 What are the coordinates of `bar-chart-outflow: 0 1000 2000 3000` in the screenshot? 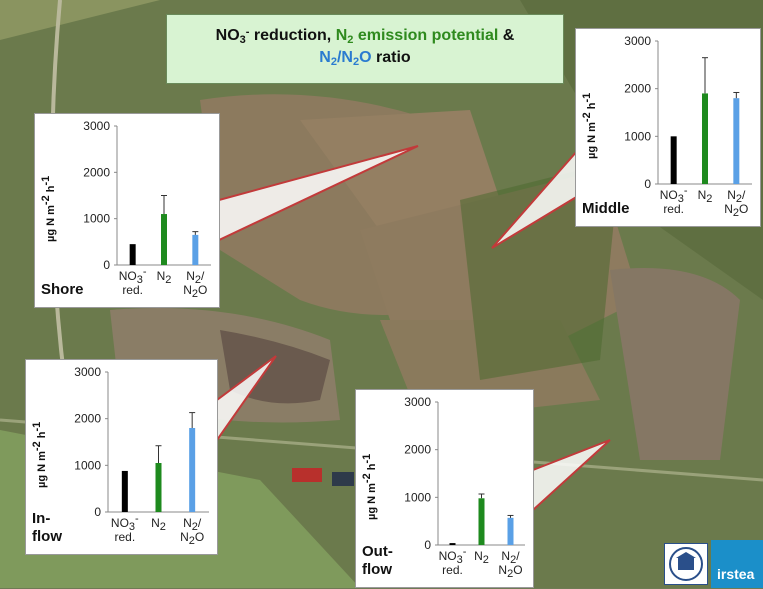 It's located at (464, 473).